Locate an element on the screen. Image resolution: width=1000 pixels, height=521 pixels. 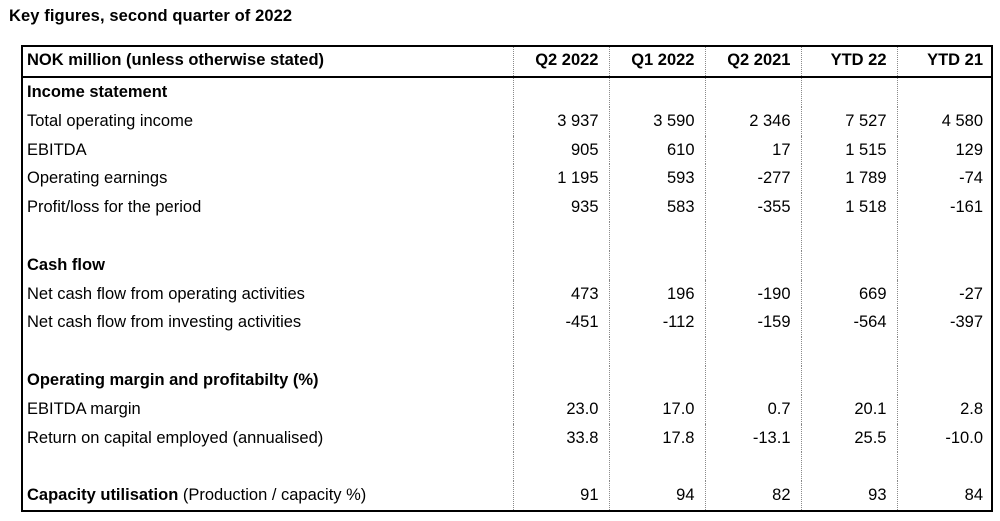
header-label: NOK million (unless otherwise stated) is located at coordinates (267, 61).